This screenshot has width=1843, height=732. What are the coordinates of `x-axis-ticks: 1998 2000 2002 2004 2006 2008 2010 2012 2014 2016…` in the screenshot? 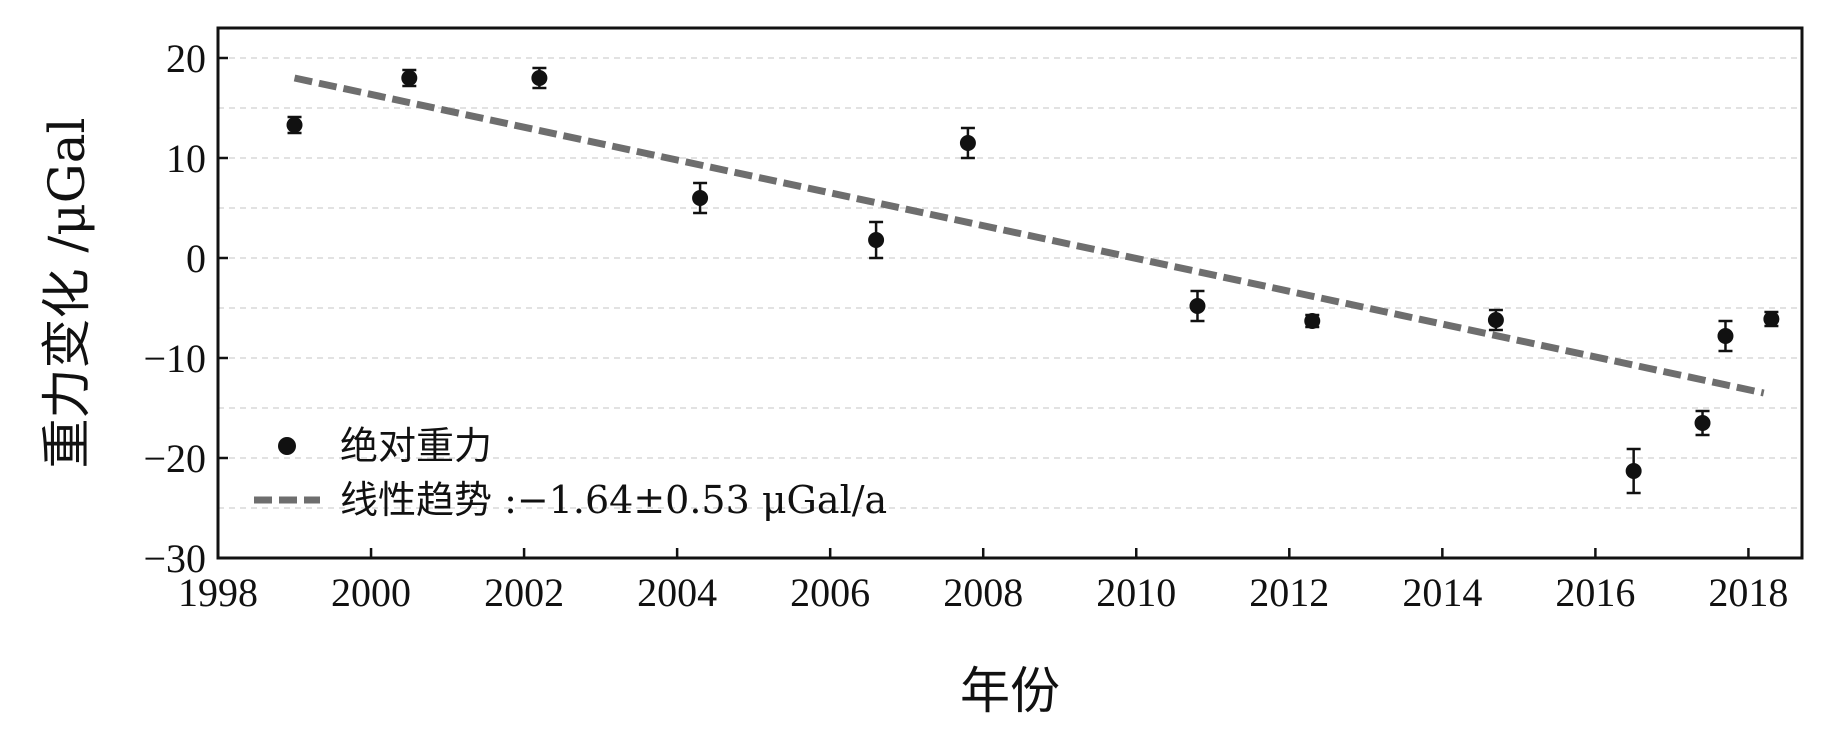 It's located at (983, 581).